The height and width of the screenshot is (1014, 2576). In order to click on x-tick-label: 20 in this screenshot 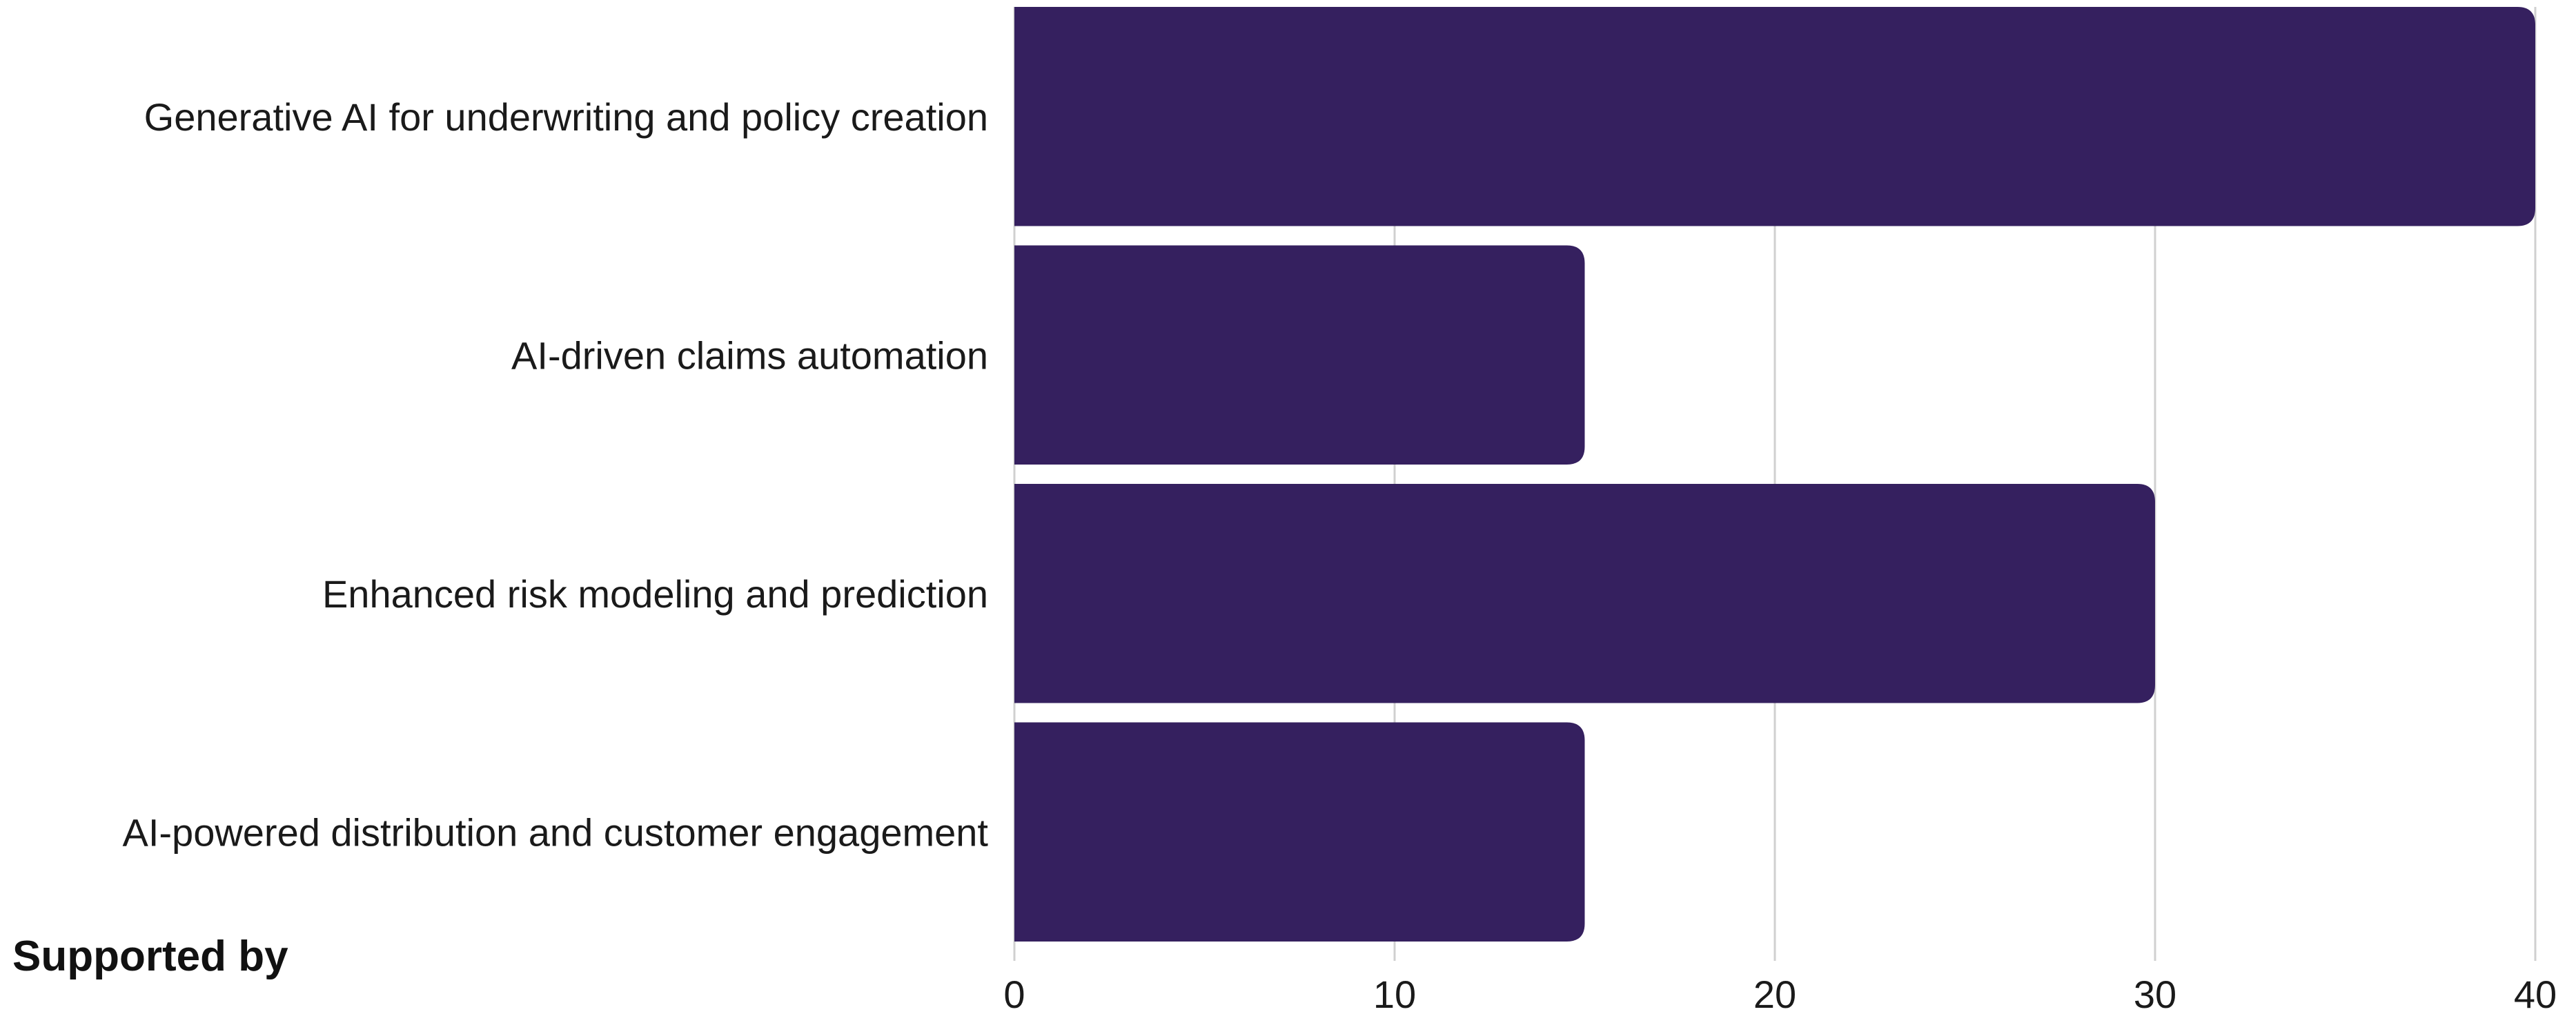, I will do `click(1774, 993)`.